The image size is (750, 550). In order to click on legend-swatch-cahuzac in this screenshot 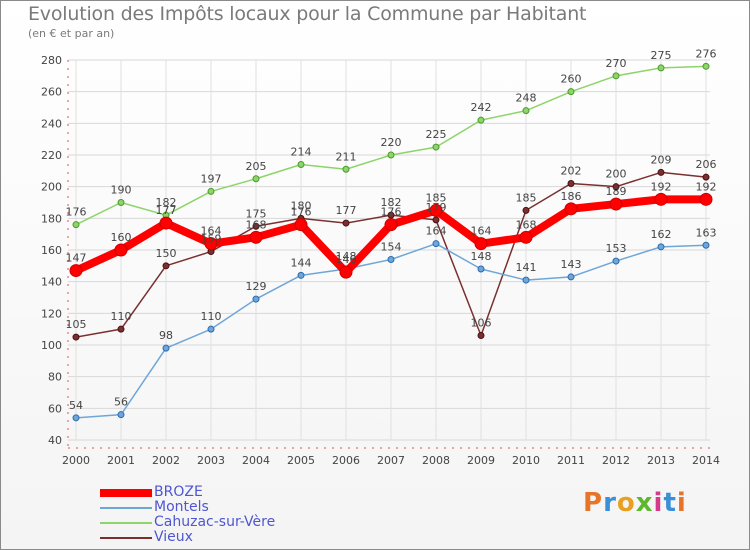, I will do `click(126, 523)`.